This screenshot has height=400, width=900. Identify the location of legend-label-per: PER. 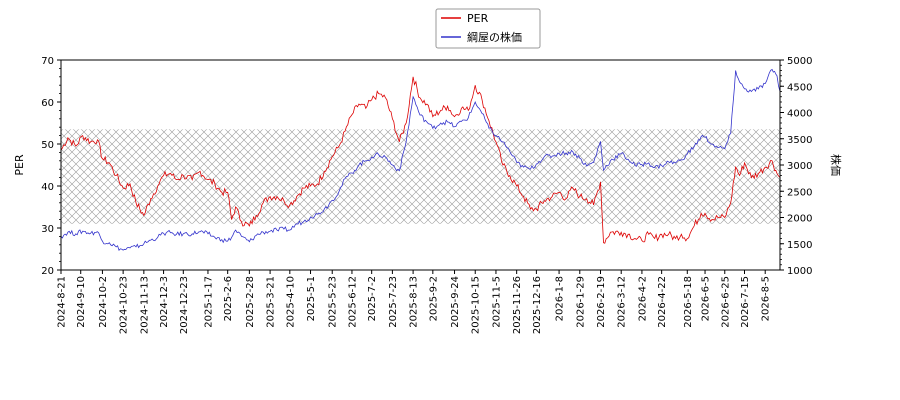
(478, 18).